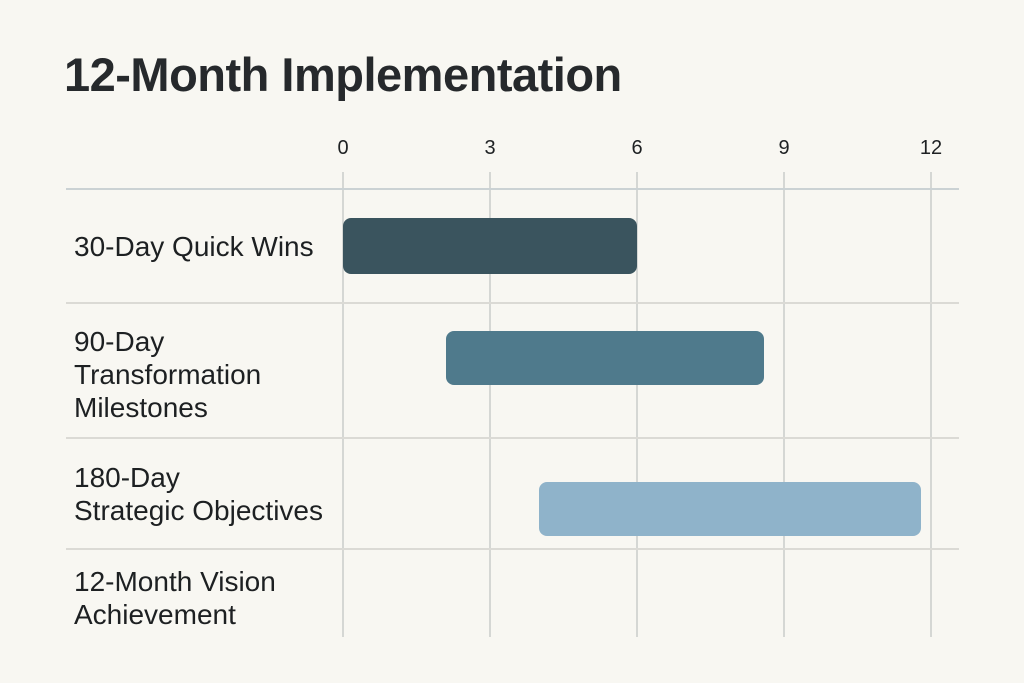 This screenshot has height=683, width=1024. I want to click on x-axis-tick-label: 3, so click(490, 148).